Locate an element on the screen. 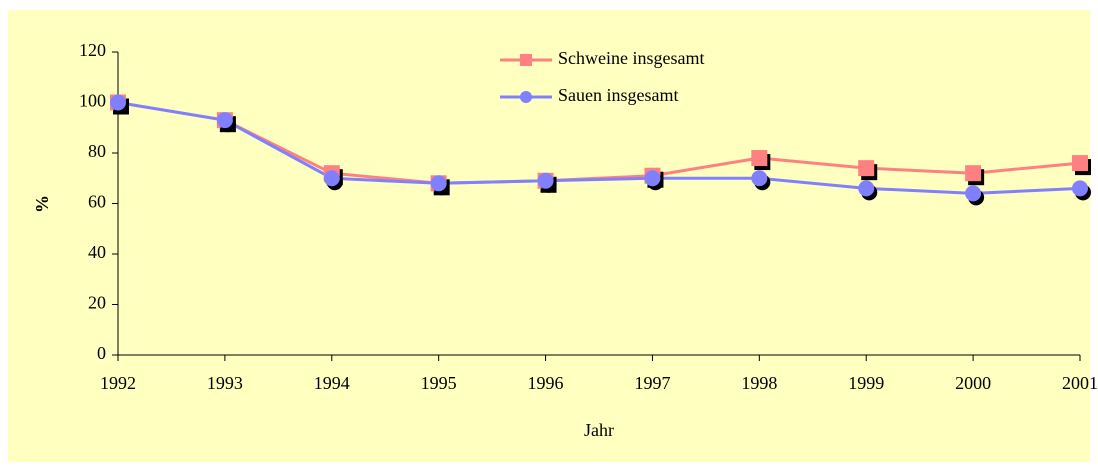  x-tick-label: 1997 is located at coordinates (652, 383).